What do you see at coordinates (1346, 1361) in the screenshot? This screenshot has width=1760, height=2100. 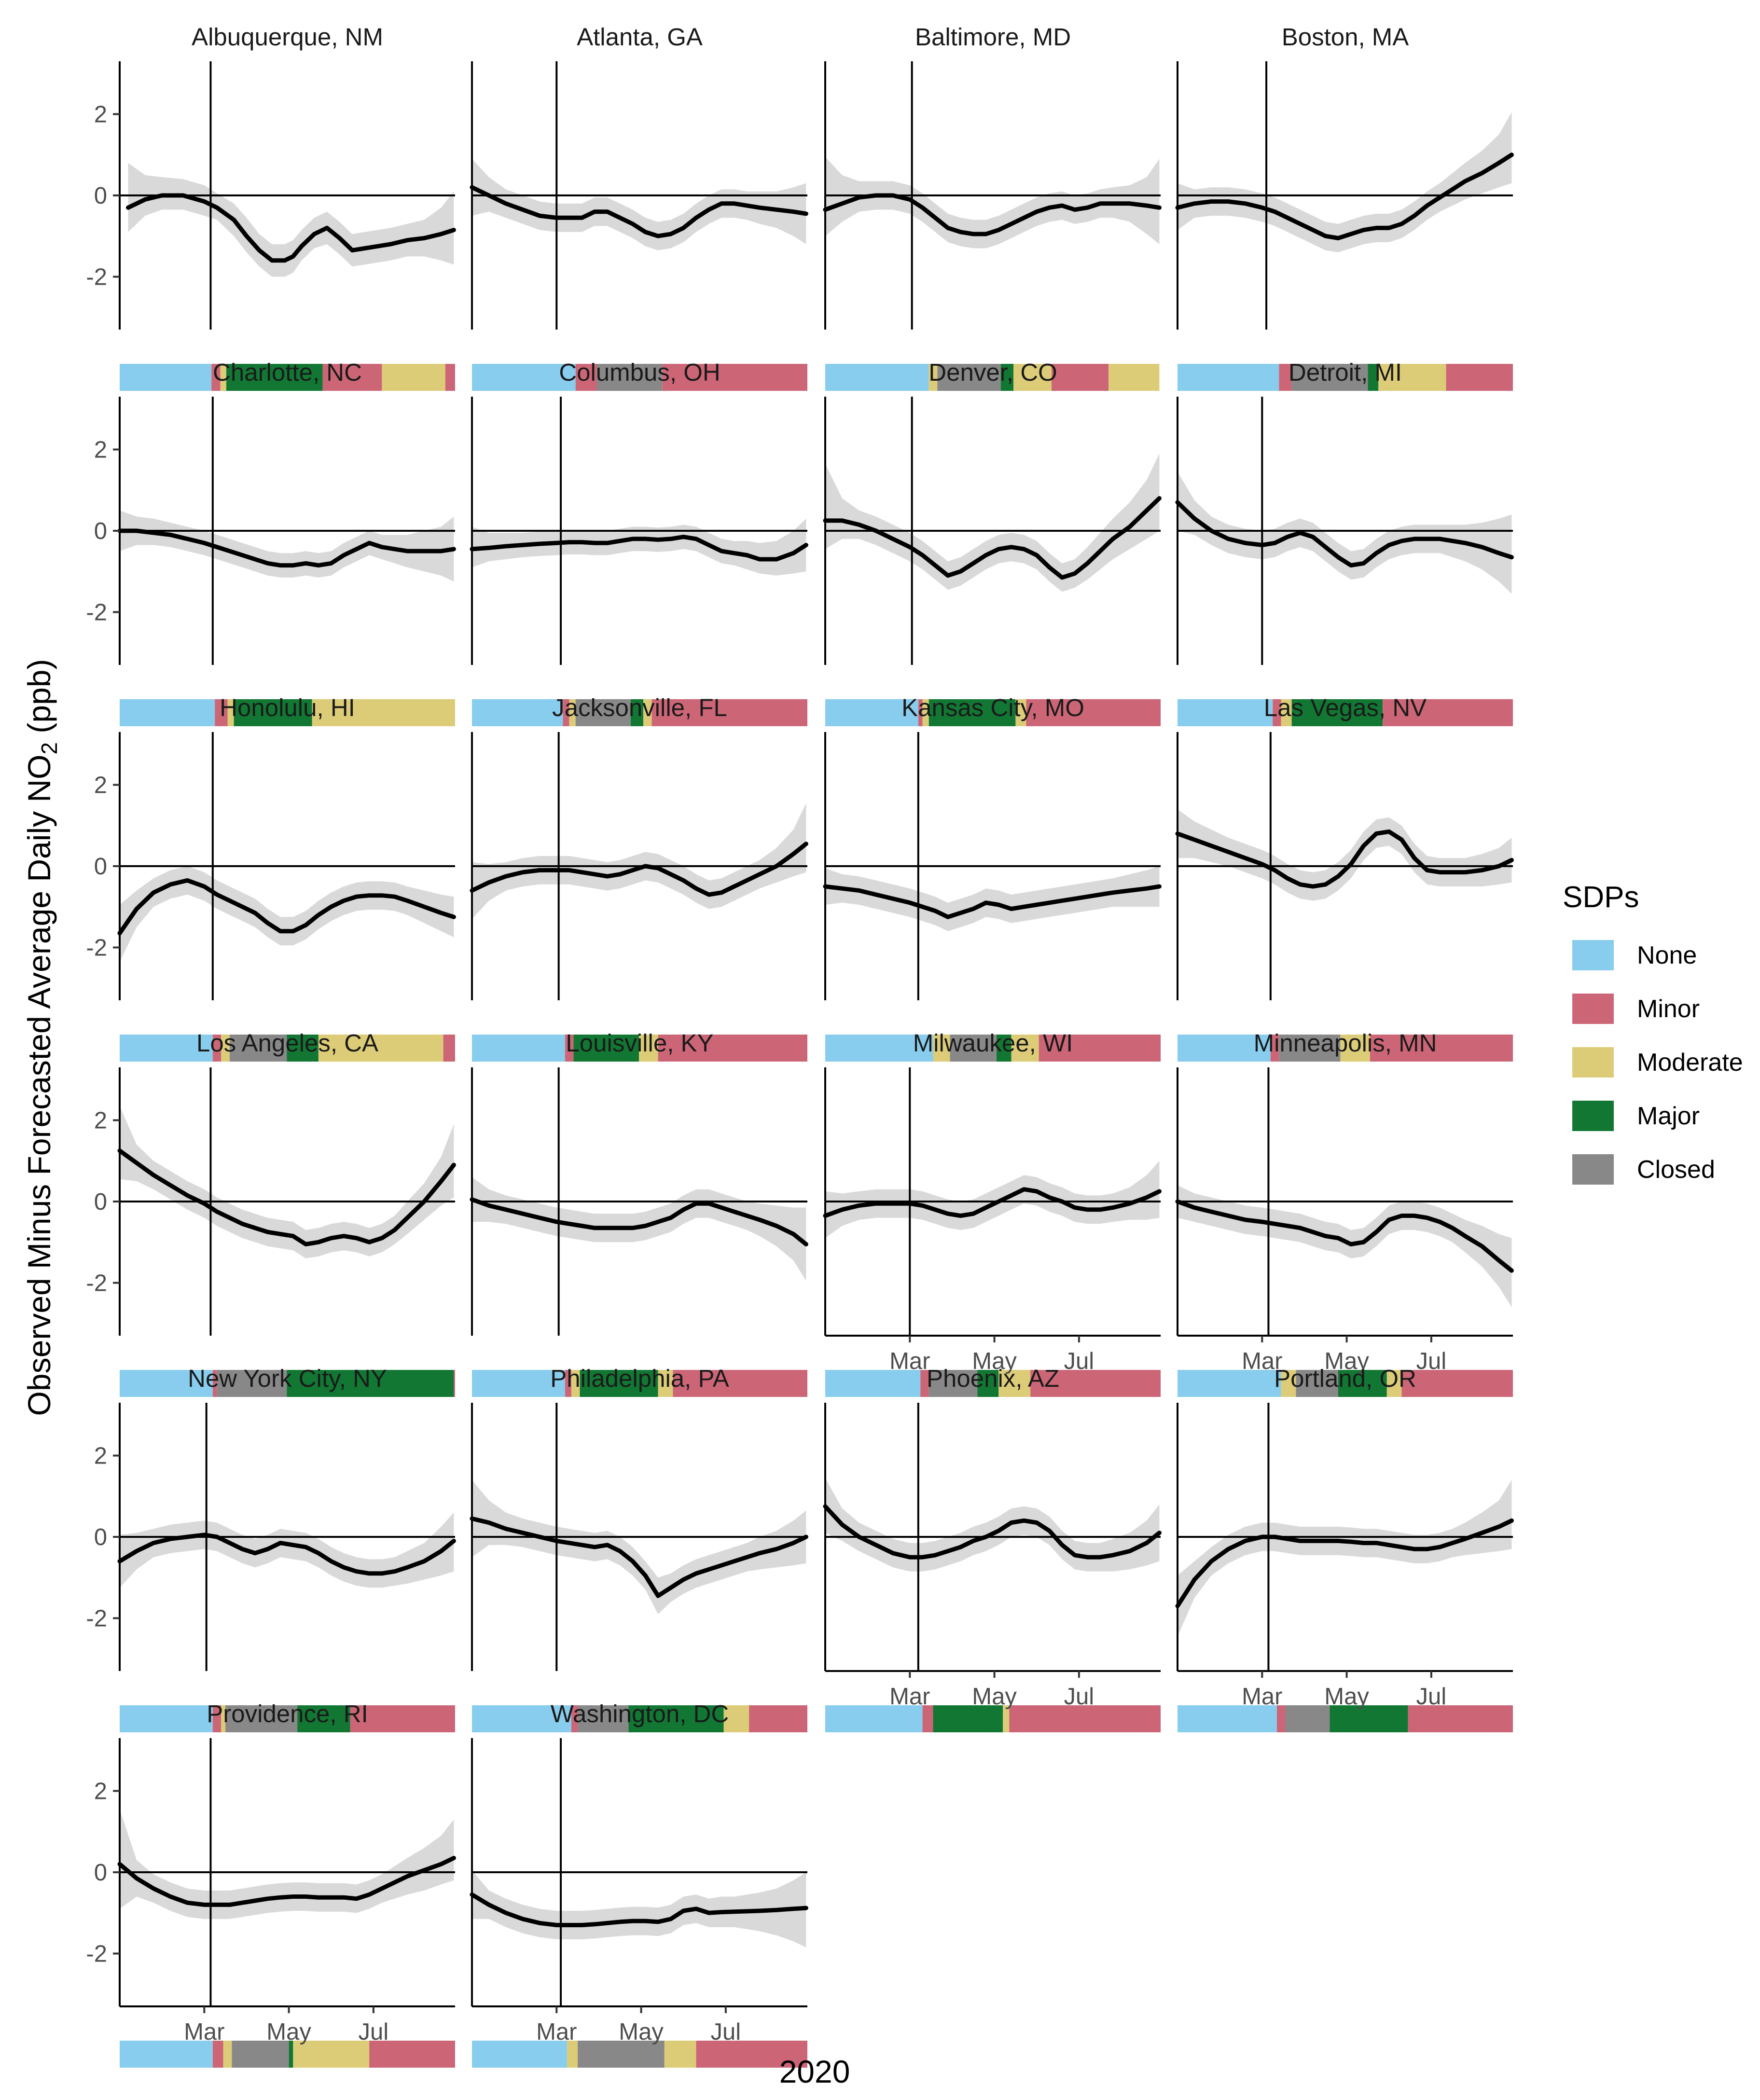 I see `x-tick-label: May` at bounding box center [1346, 1361].